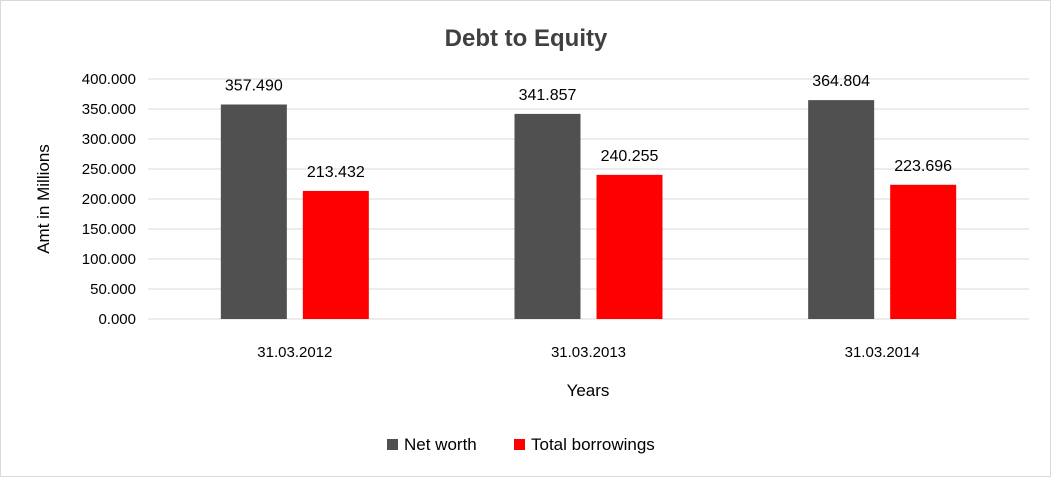 This screenshot has height=477, width=1051. What do you see at coordinates (113, 289) in the screenshot?
I see `y-tick-label: 50.000` at bounding box center [113, 289].